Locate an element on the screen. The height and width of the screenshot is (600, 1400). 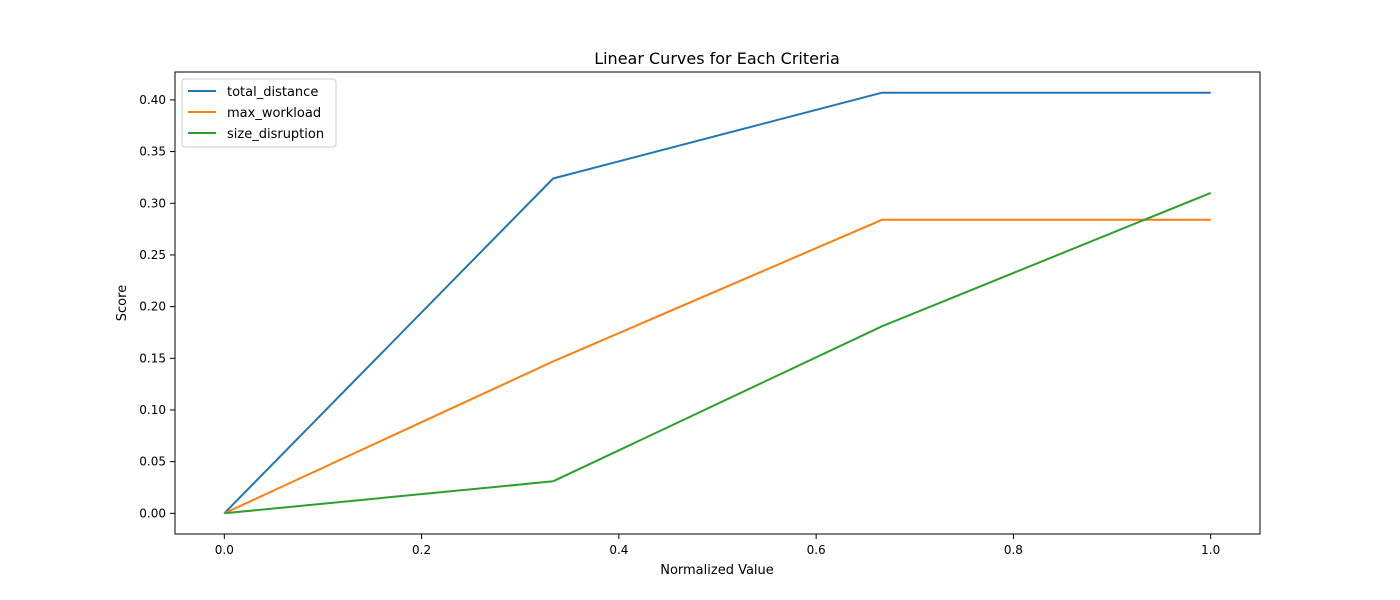
x-tick-label: 0.0 is located at coordinates (224, 550).